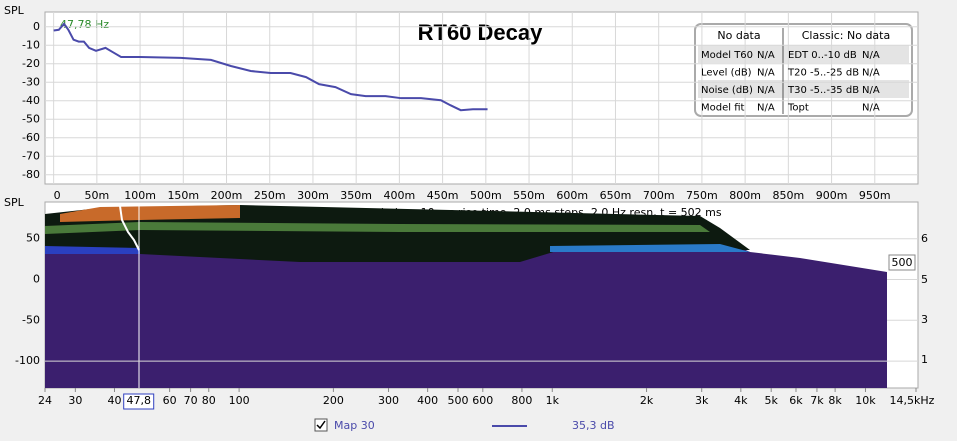 This screenshot has width=957, height=441. Describe the element at coordinates (45, 400) in the screenshot. I see `x-tick-label: 24` at that location.